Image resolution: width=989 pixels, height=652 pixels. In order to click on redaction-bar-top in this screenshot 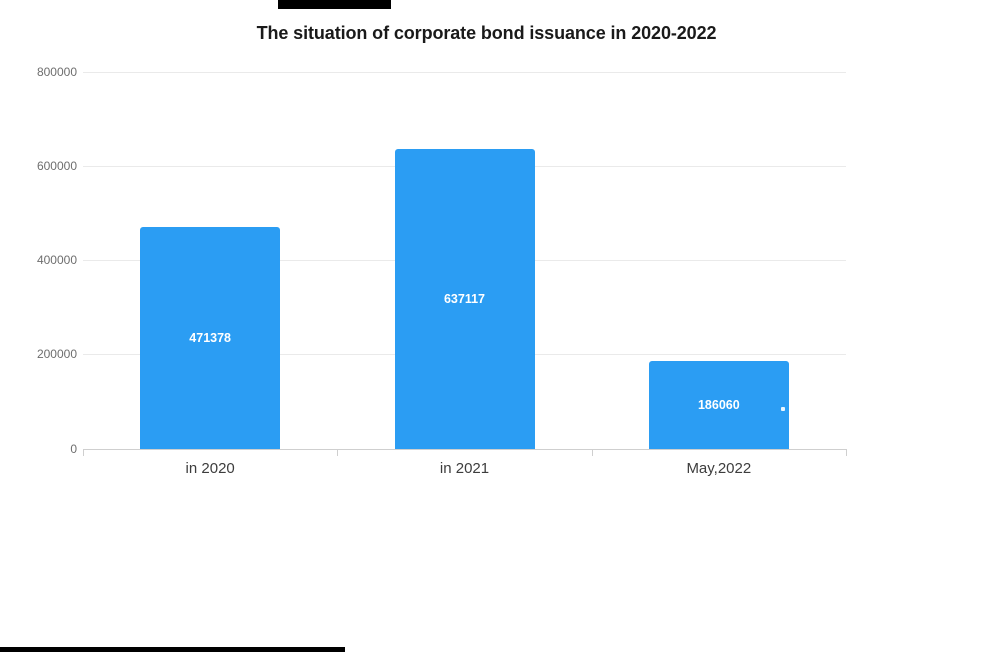, I will do `click(334, 4)`.